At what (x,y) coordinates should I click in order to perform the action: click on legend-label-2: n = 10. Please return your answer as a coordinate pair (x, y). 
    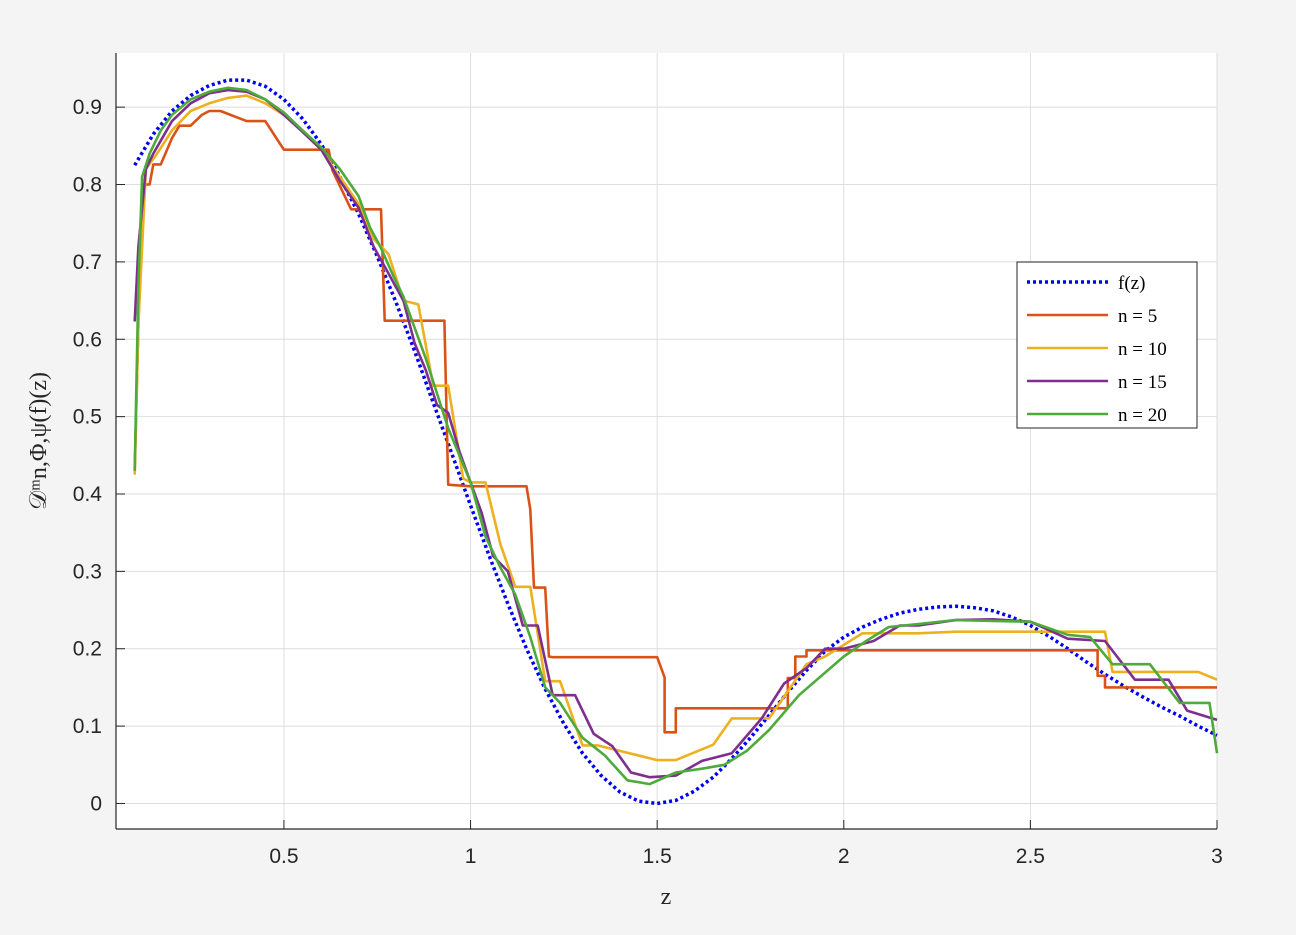
    Looking at the image, I should click on (1142, 349).